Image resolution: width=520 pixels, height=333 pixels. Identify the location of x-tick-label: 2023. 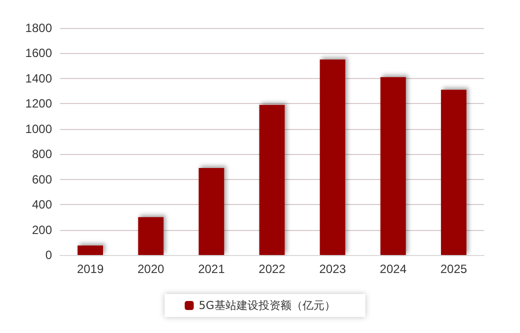
(332, 269).